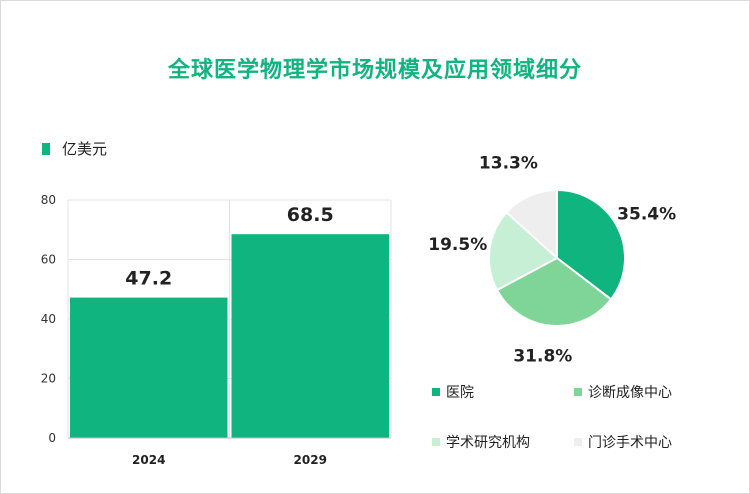  What do you see at coordinates (508, 164) in the screenshot?
I see `pie-value-label: 13.3%` at bounding box center [508, 164].